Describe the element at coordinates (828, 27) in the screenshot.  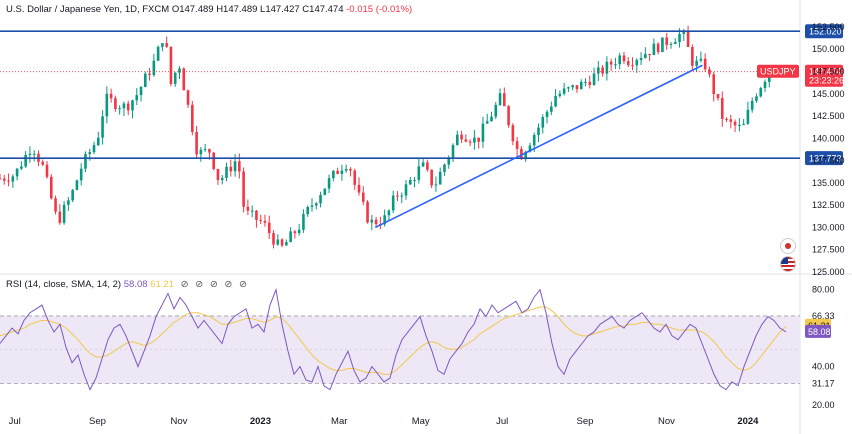
I see `price-tick-label: 152.500` at that location.